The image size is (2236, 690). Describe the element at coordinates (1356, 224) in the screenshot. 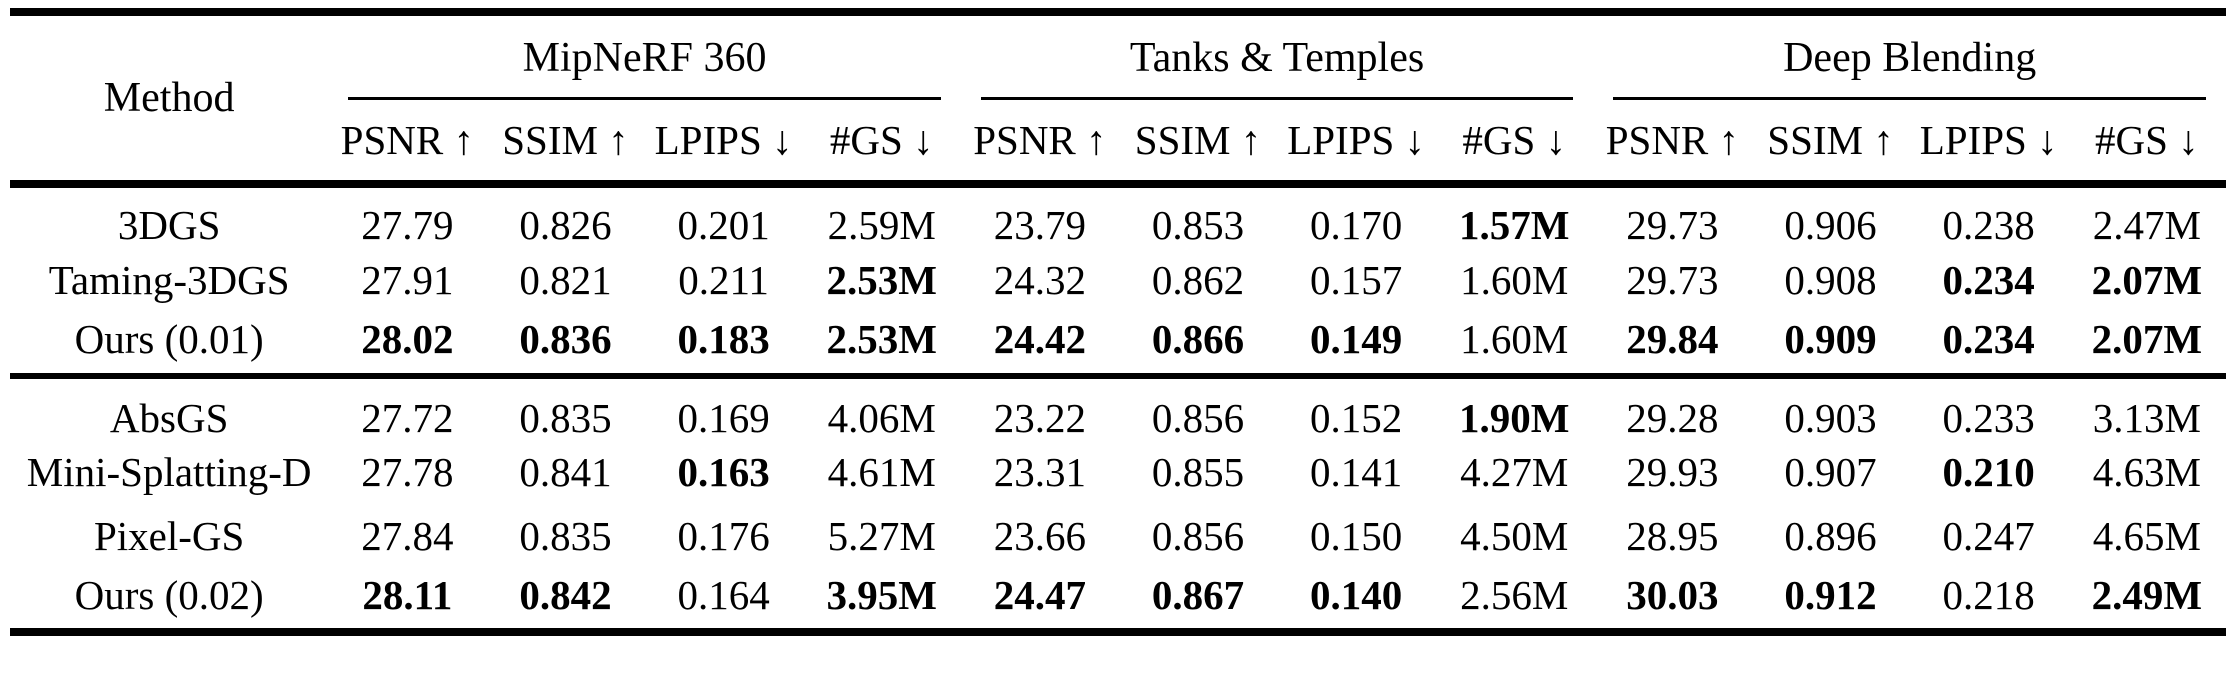

I see `metric-cell: 0.170` at that location.